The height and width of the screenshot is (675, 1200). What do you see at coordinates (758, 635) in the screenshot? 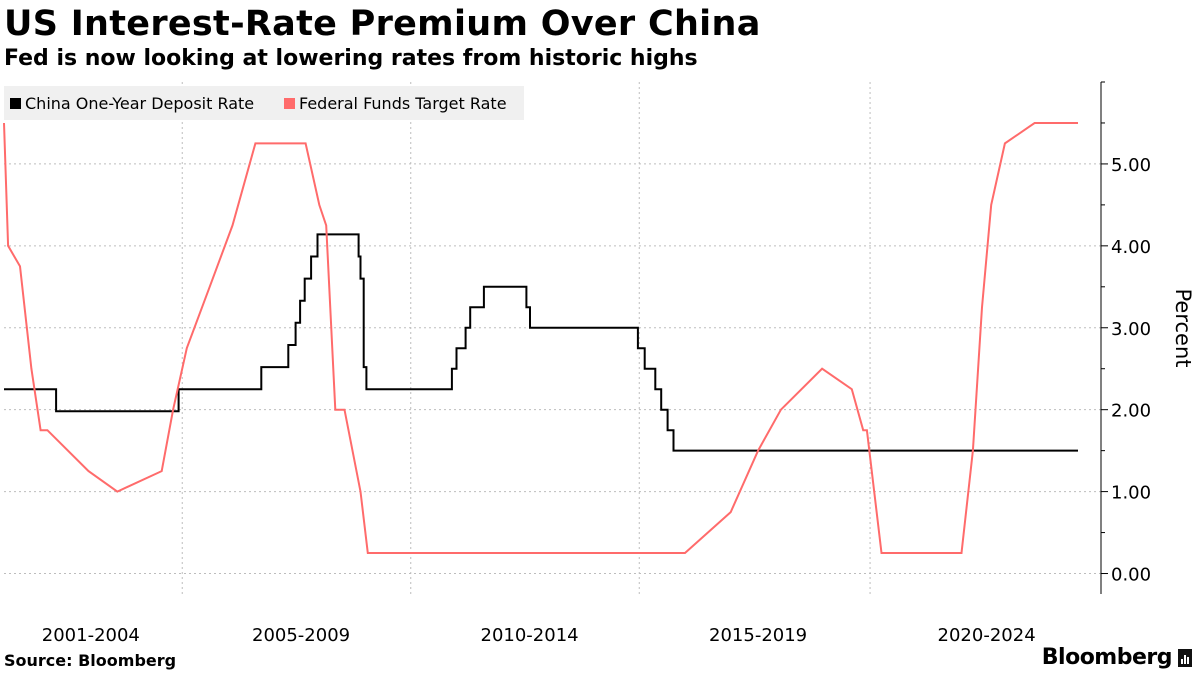
I see `x-tick-label: 2015-2019` at bounding box center [758, 635].